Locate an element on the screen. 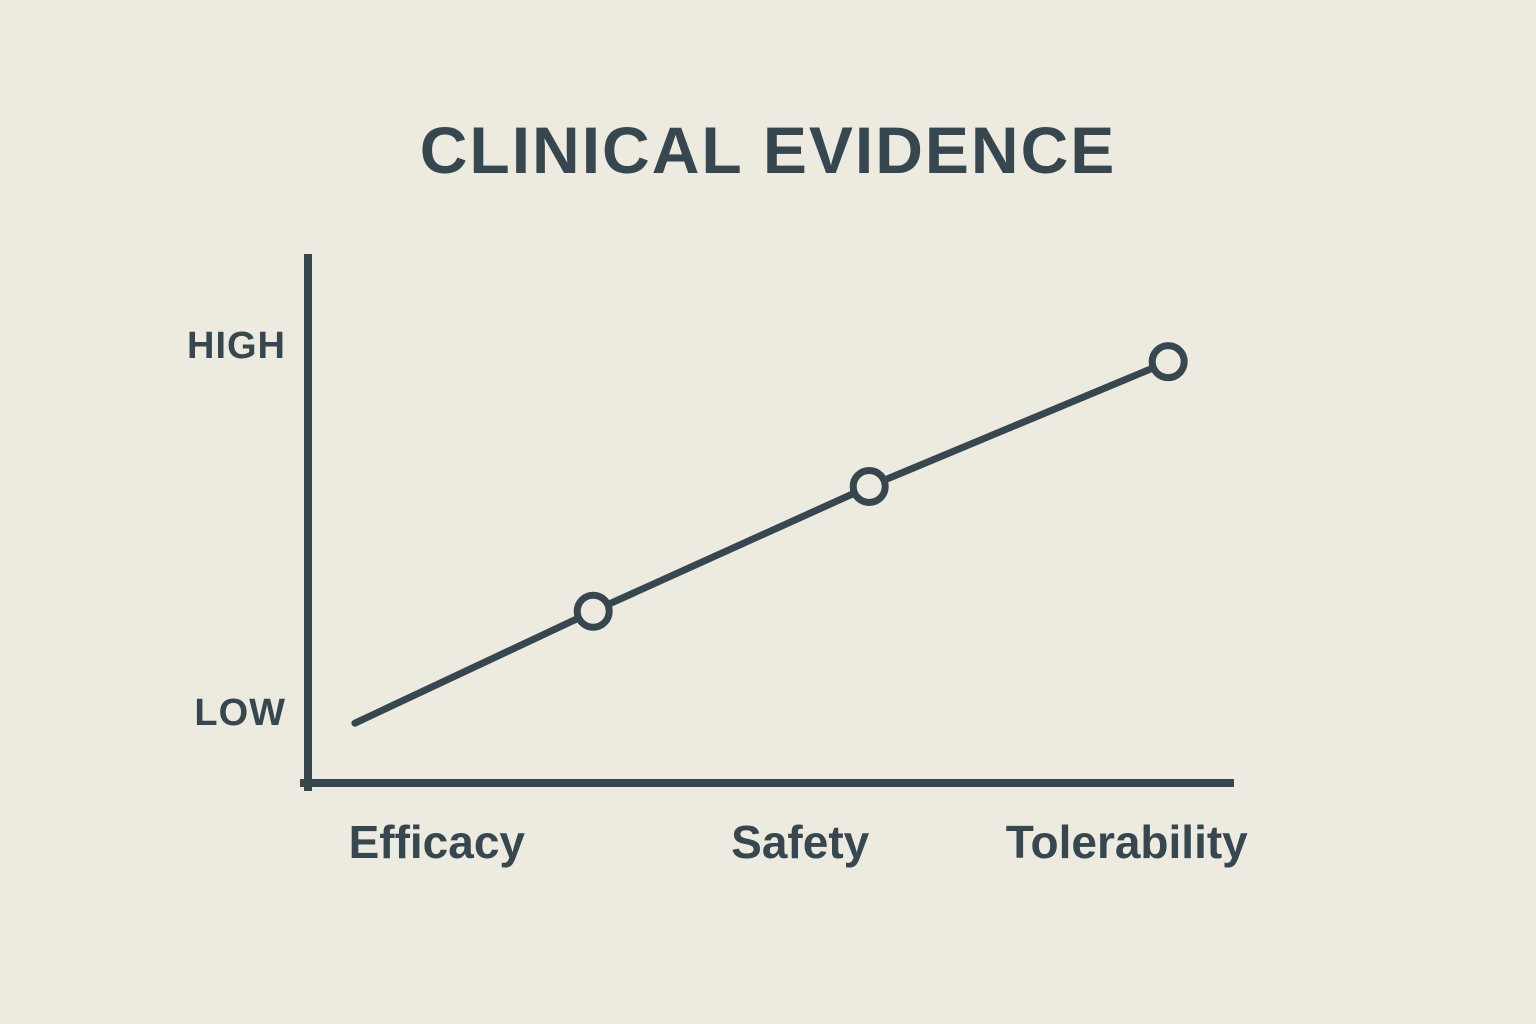 The width and height of the screenshot is (1536, 1024). y-tick-label-high: HIGH is located at coordinates (236, 346).